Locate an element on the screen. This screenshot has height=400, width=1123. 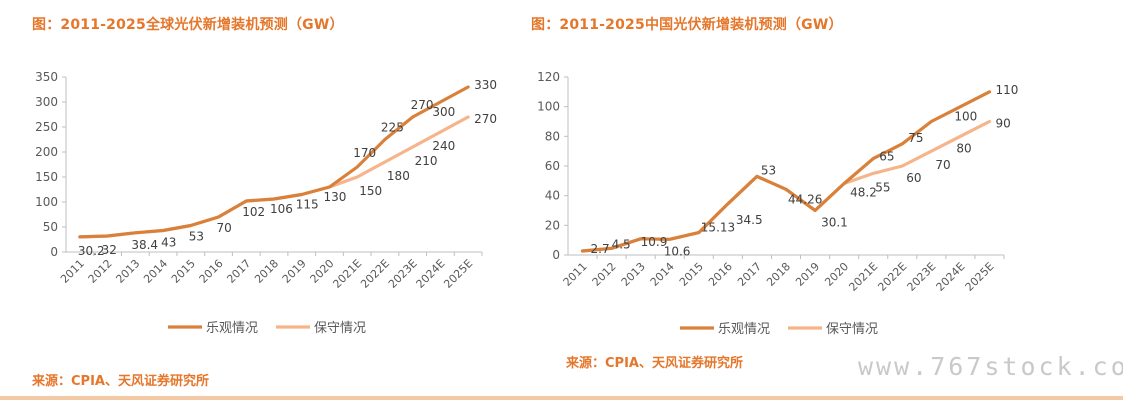
right-chart-title: 图：2011-2025中国光伏新增装机预测（GW） is located at coordinates (687, 25).